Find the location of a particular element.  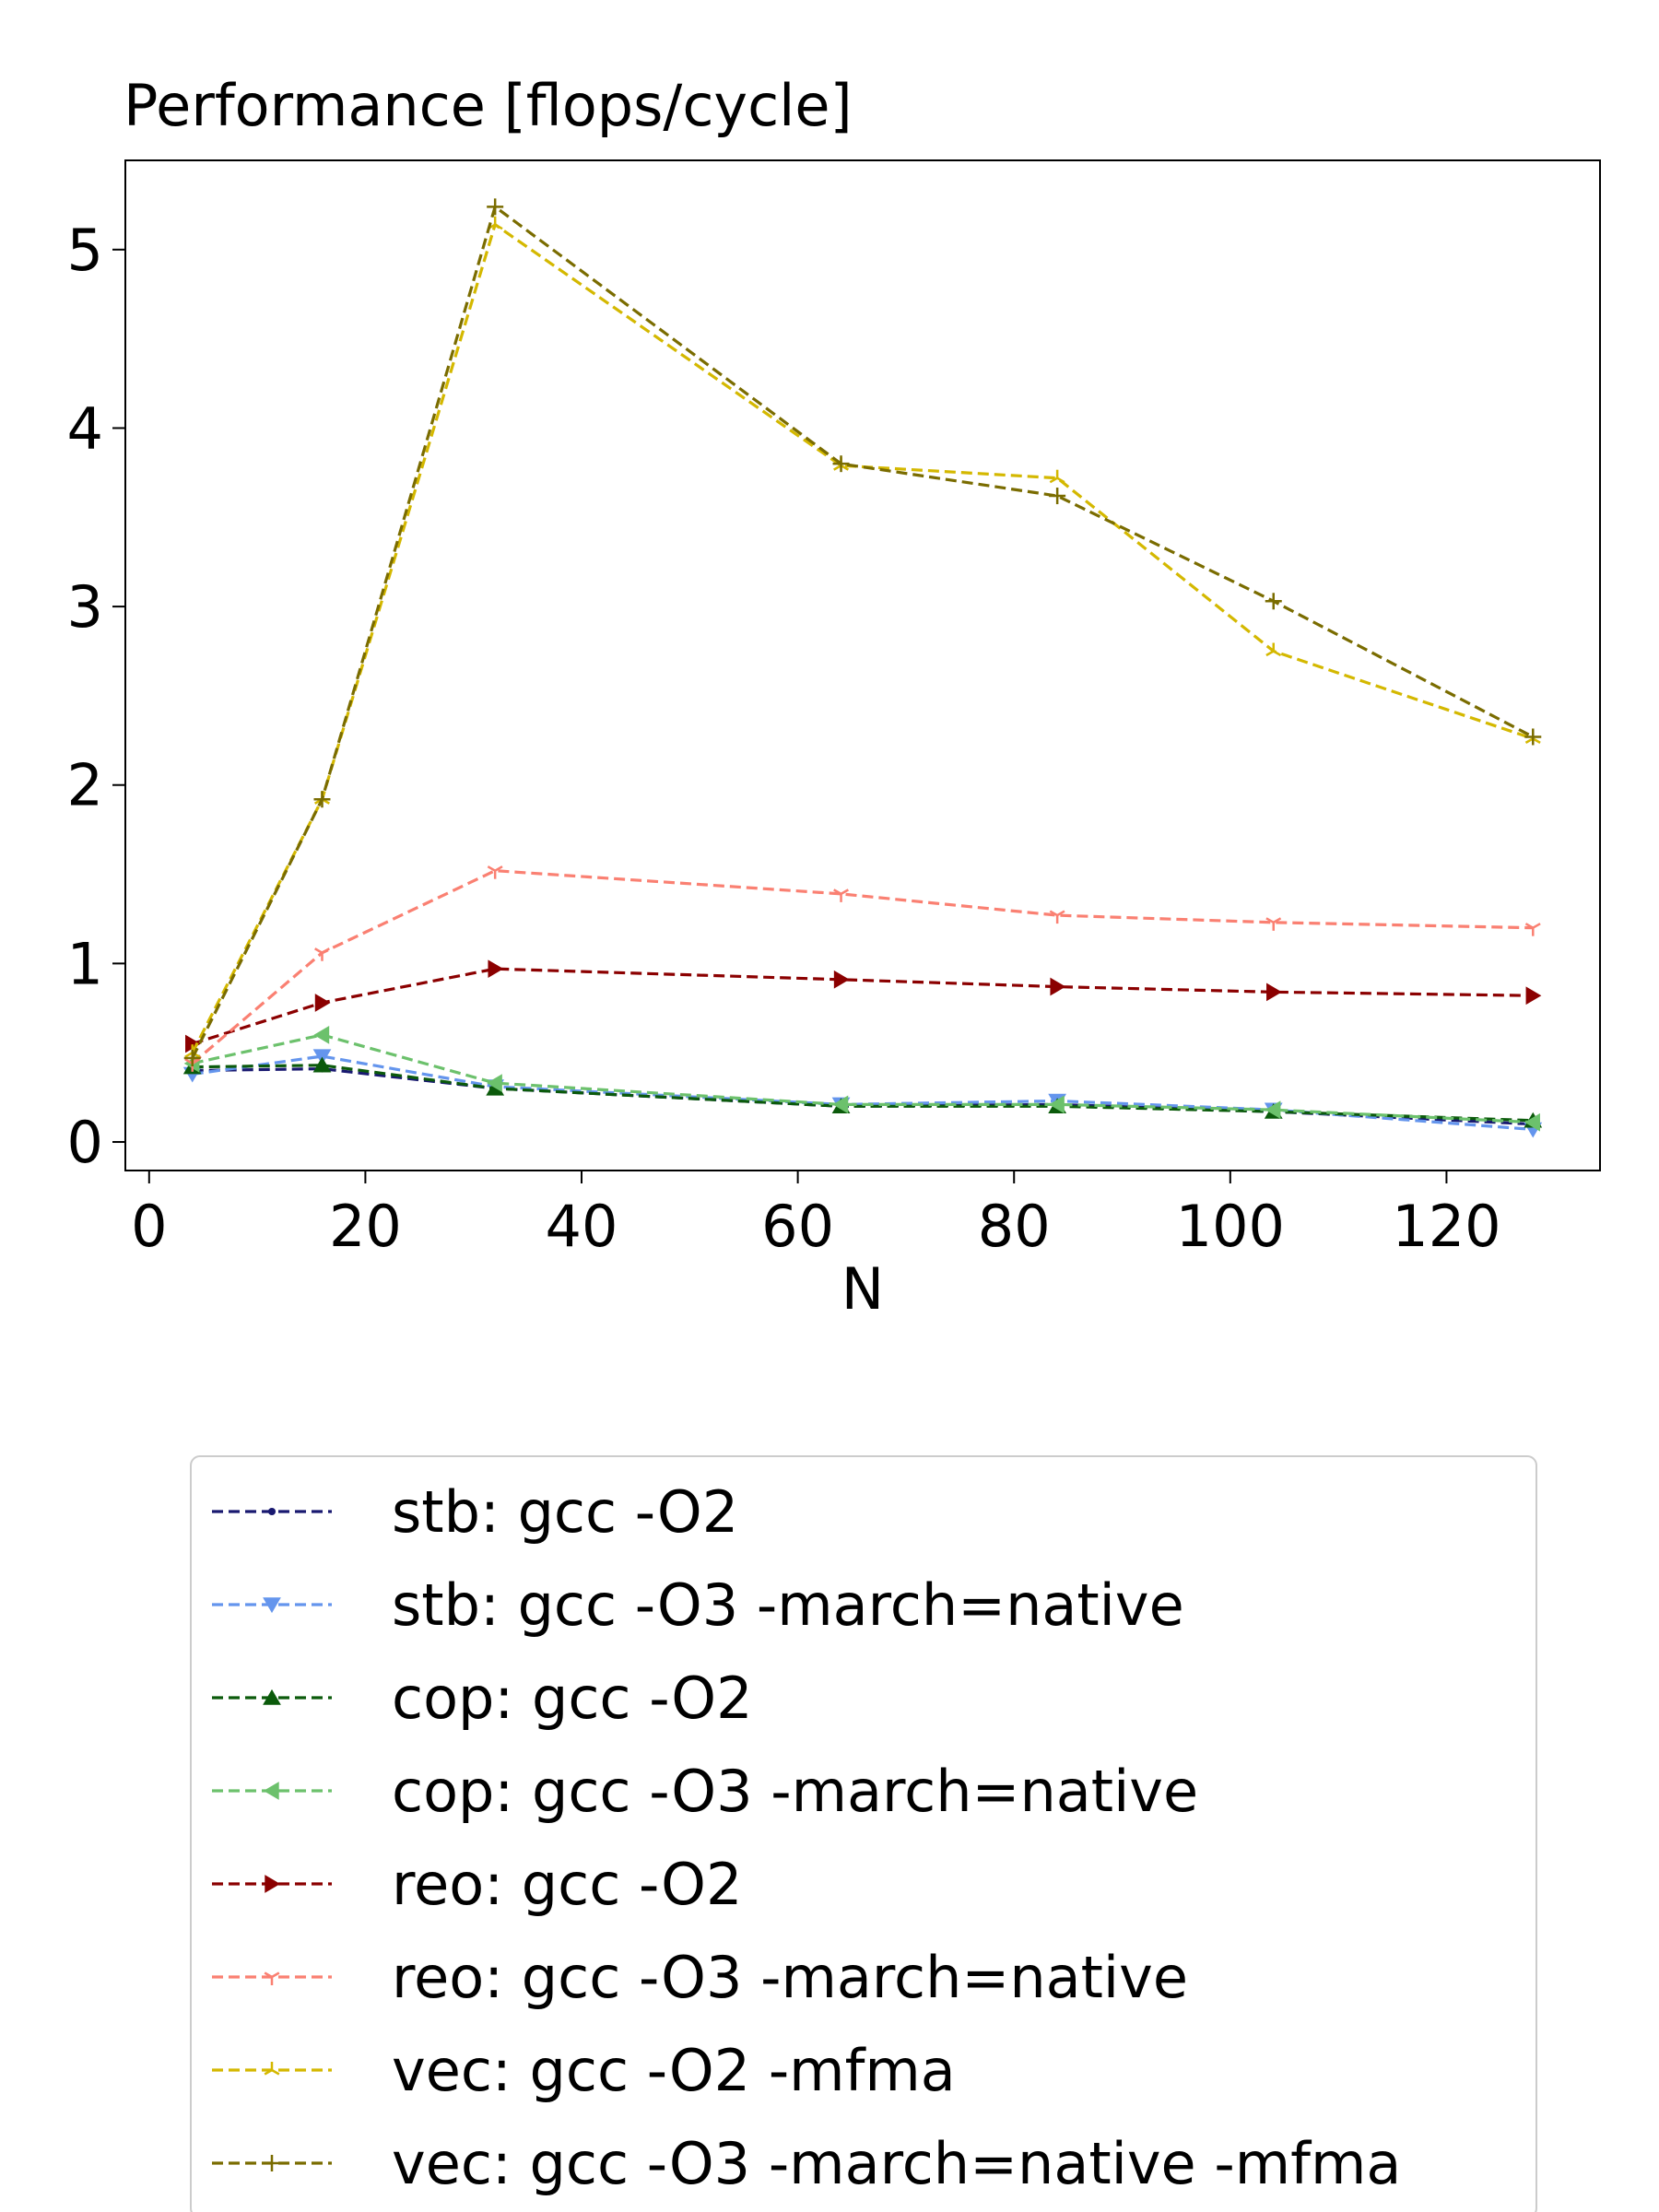

x-tick-label: 100 is located at coordinates (1230, 1226).